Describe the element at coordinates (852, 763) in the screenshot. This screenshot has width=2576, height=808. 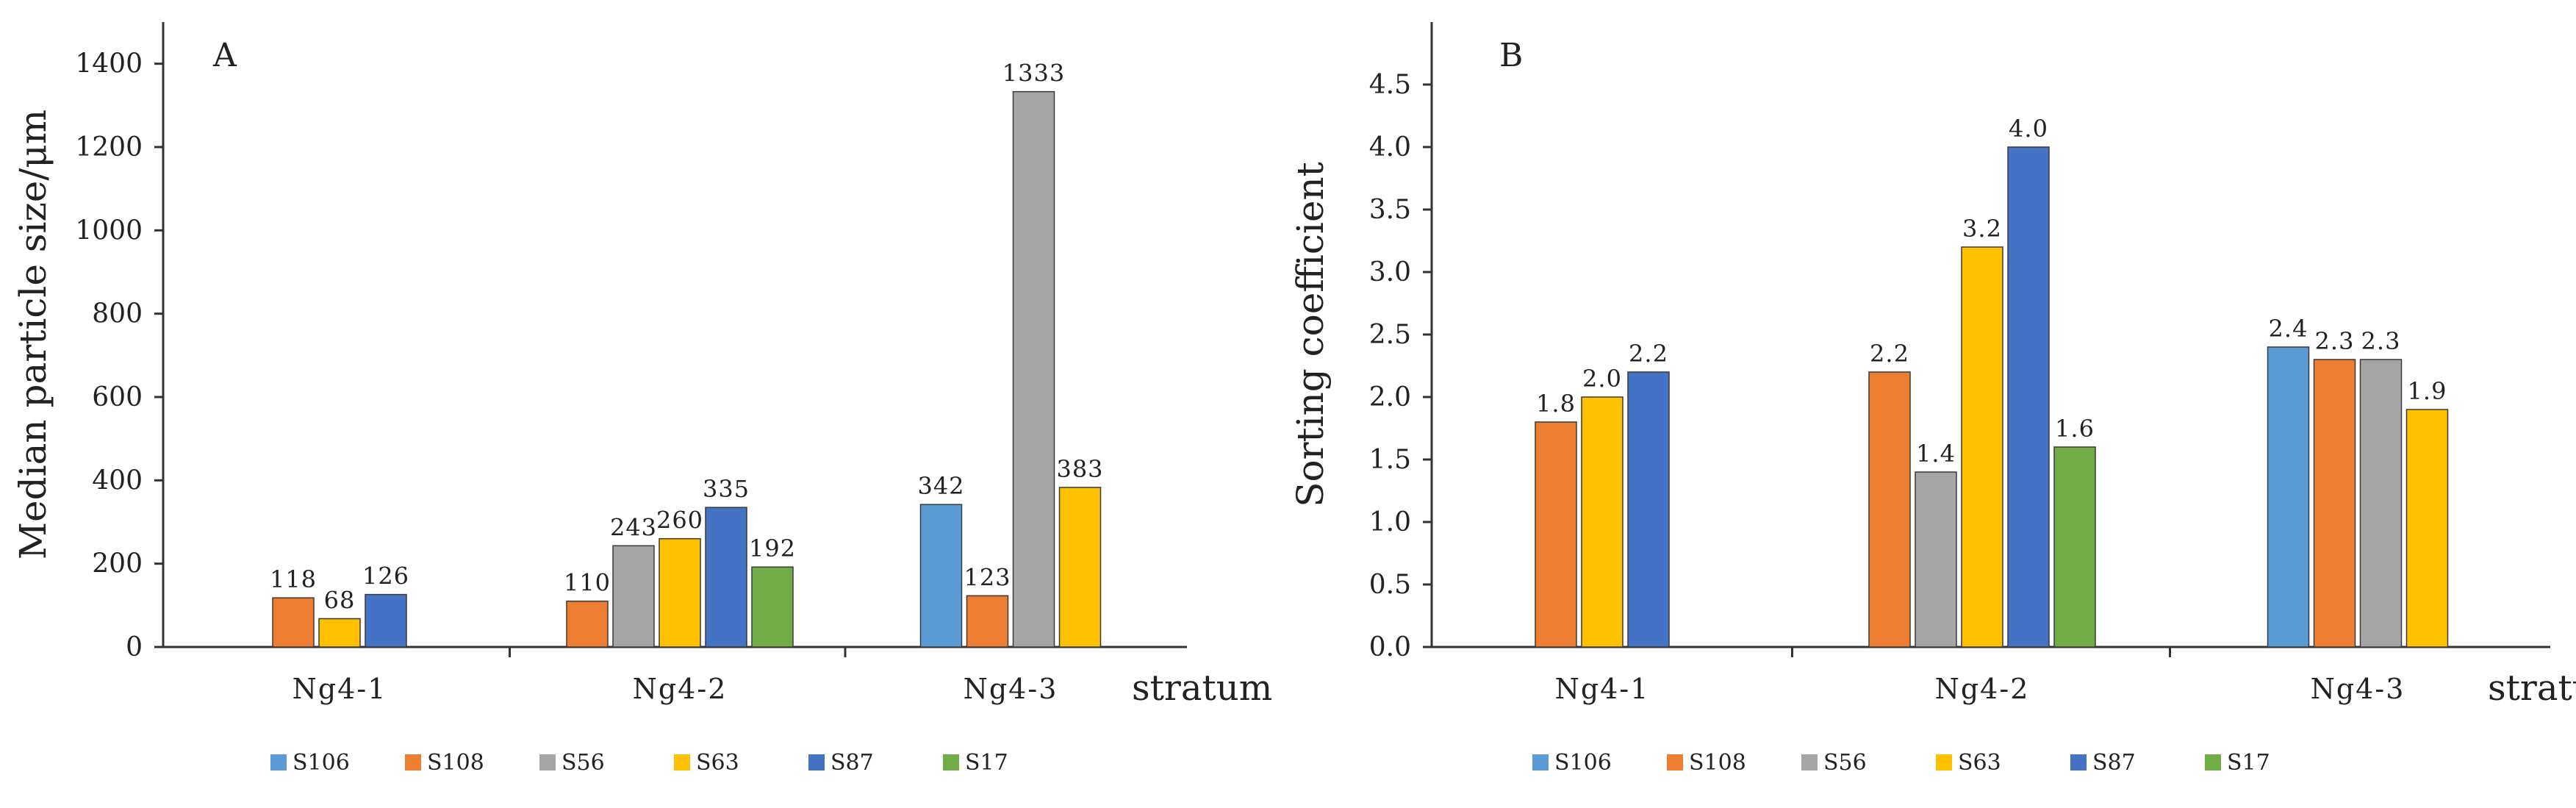
I see `chart1-legend-label: S87` at that location.